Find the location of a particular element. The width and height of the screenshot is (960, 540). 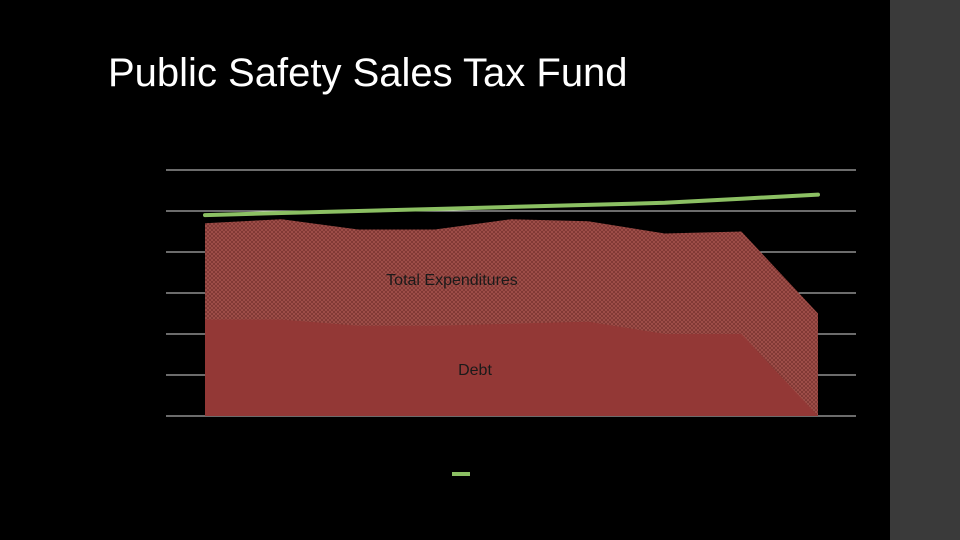

debt-area is located at coordinates (511, 367).